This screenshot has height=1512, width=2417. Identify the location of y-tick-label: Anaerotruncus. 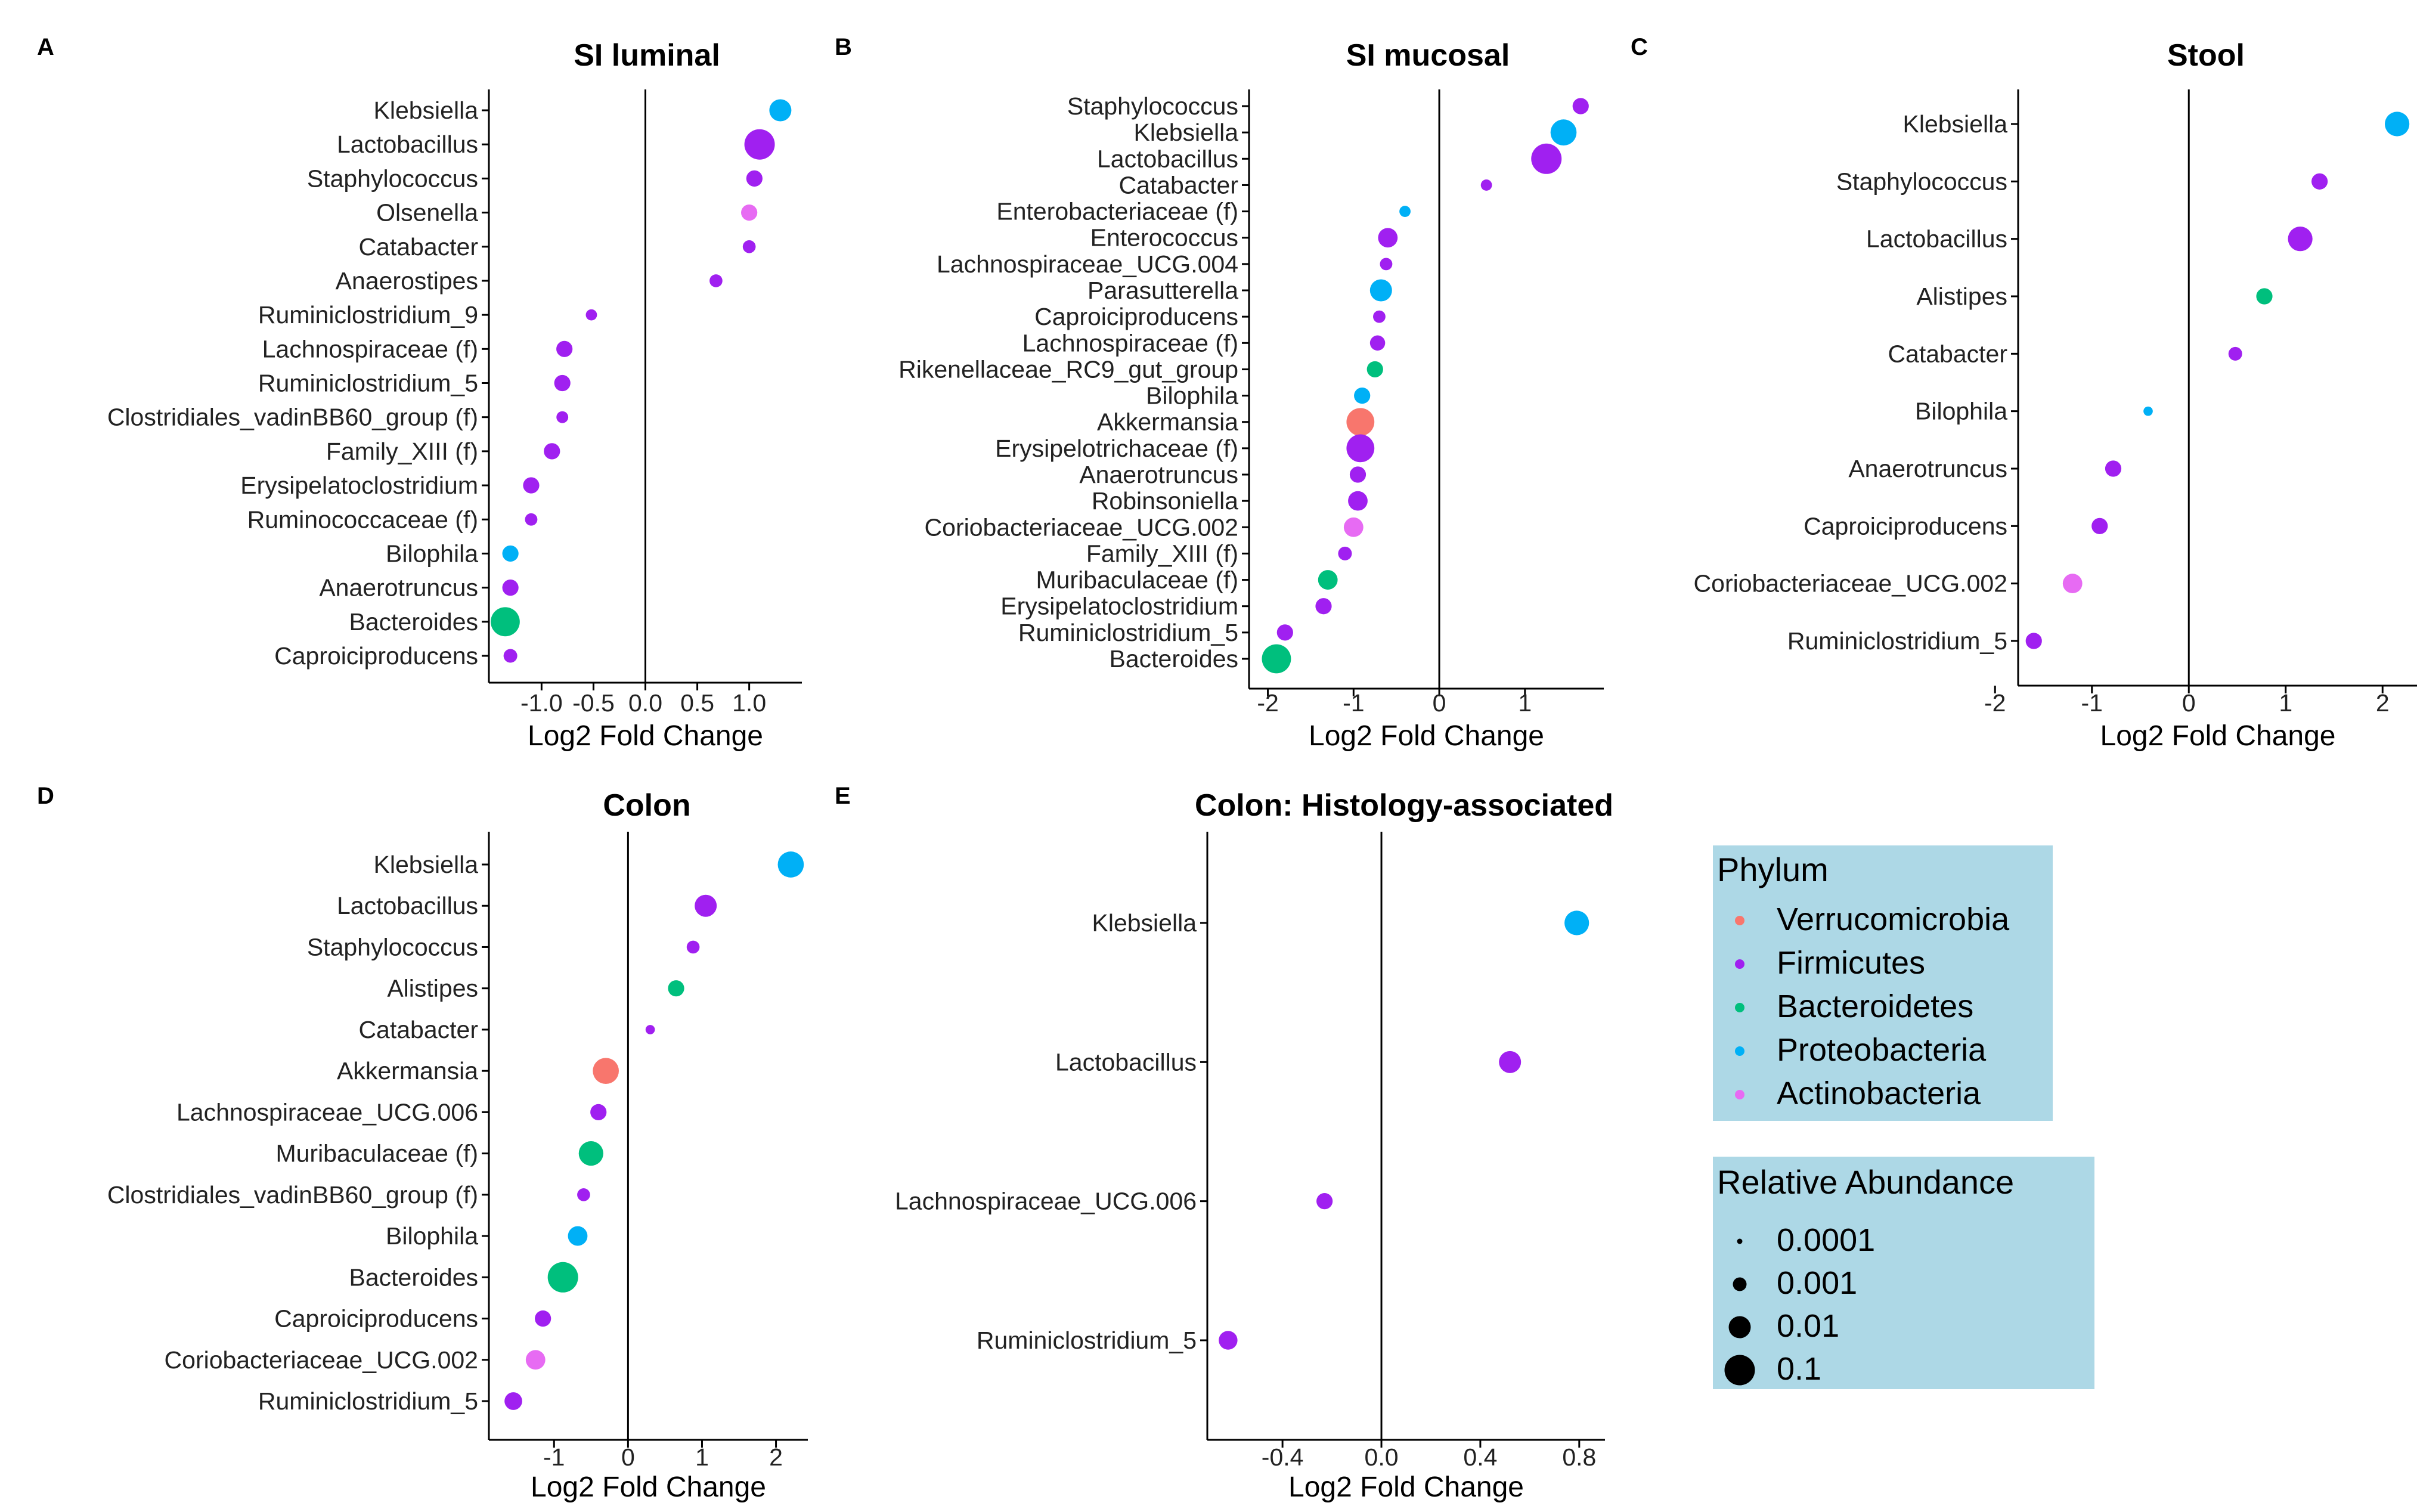
(1158, 474).